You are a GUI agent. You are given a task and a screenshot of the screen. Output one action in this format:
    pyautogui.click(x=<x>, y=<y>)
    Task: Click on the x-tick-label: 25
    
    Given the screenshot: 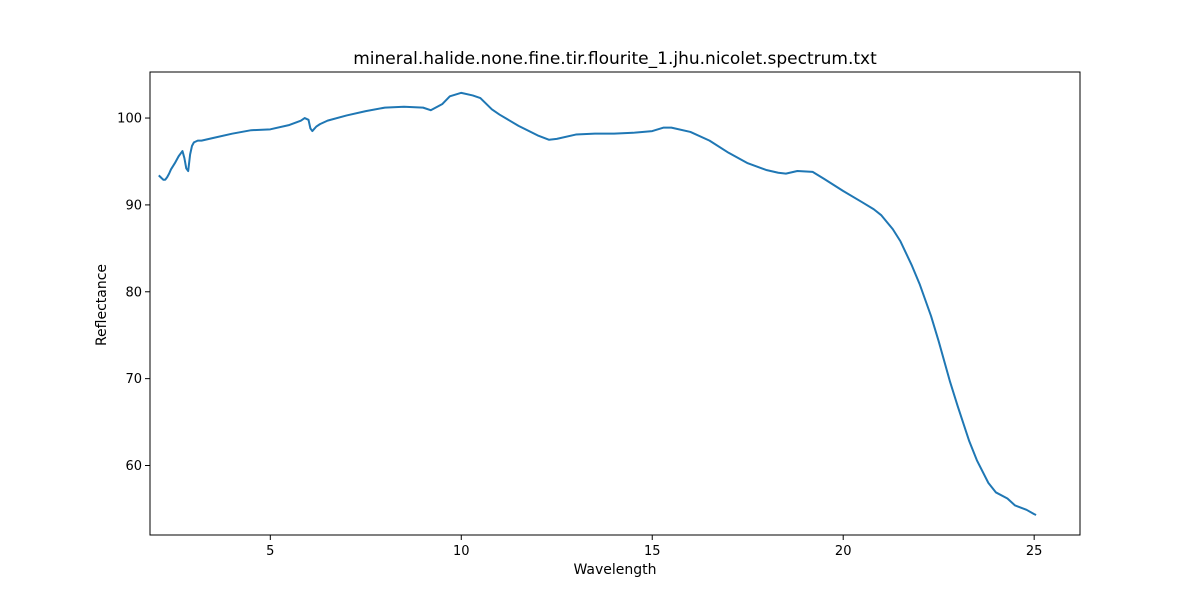 What is the action you would take?
    pyautogui.click(x=1034, y=551)
    